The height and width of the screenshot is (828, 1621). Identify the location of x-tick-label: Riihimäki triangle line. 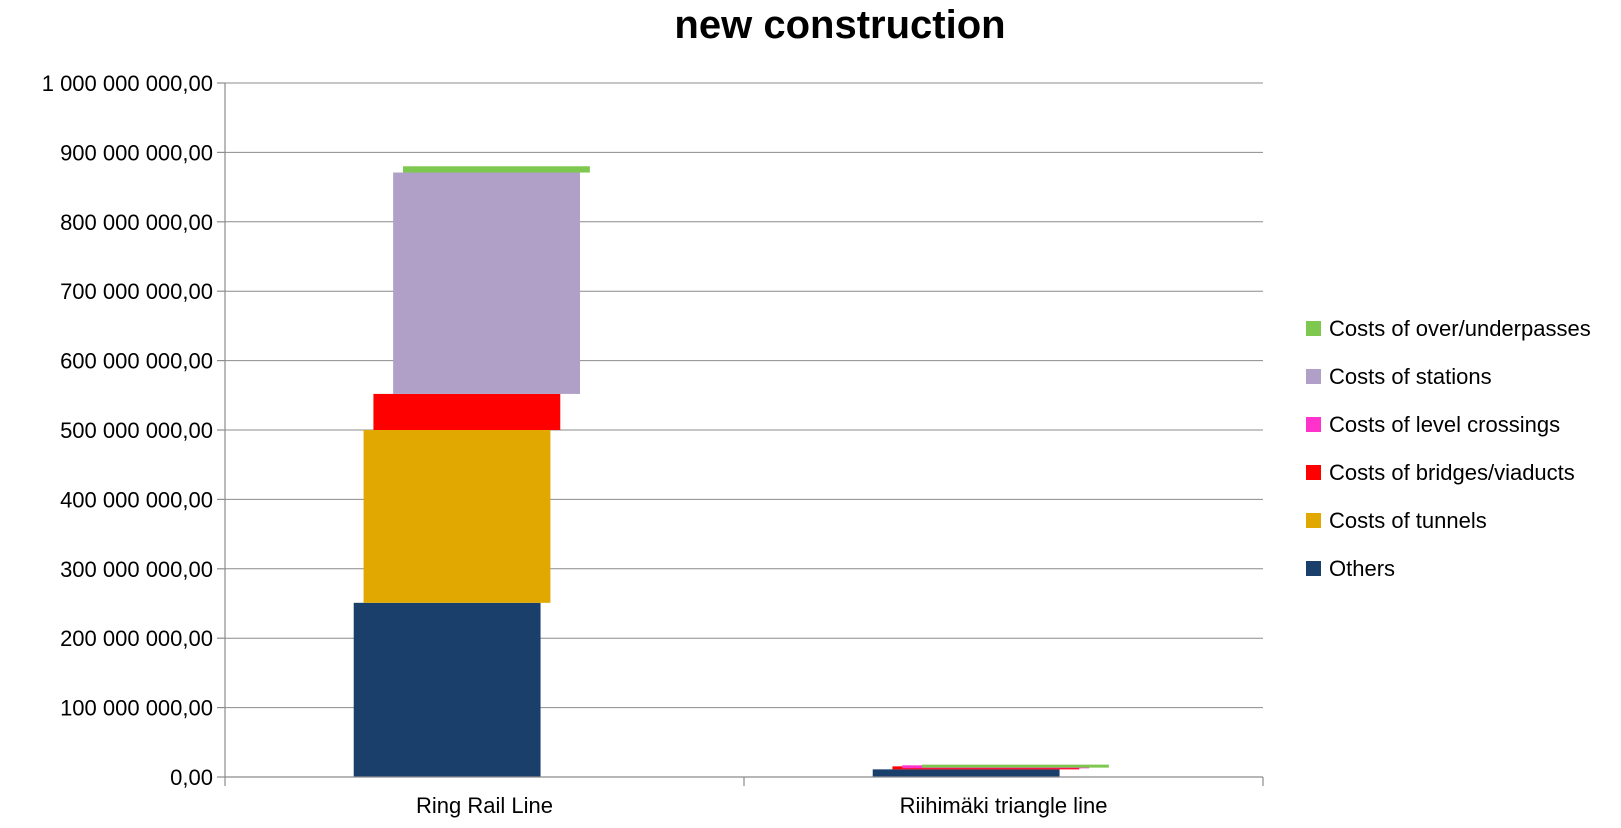
(1004, 805).